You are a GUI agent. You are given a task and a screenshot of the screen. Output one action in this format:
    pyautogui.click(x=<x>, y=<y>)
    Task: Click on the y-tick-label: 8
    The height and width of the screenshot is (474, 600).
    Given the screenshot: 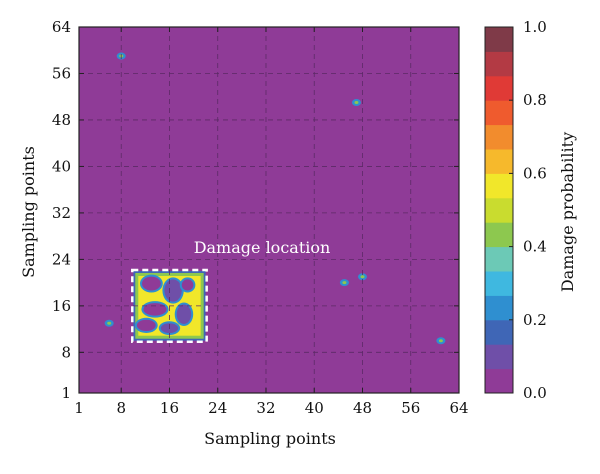 What is the action you would take?
    pyautogui.click(x=66, y=352)
    